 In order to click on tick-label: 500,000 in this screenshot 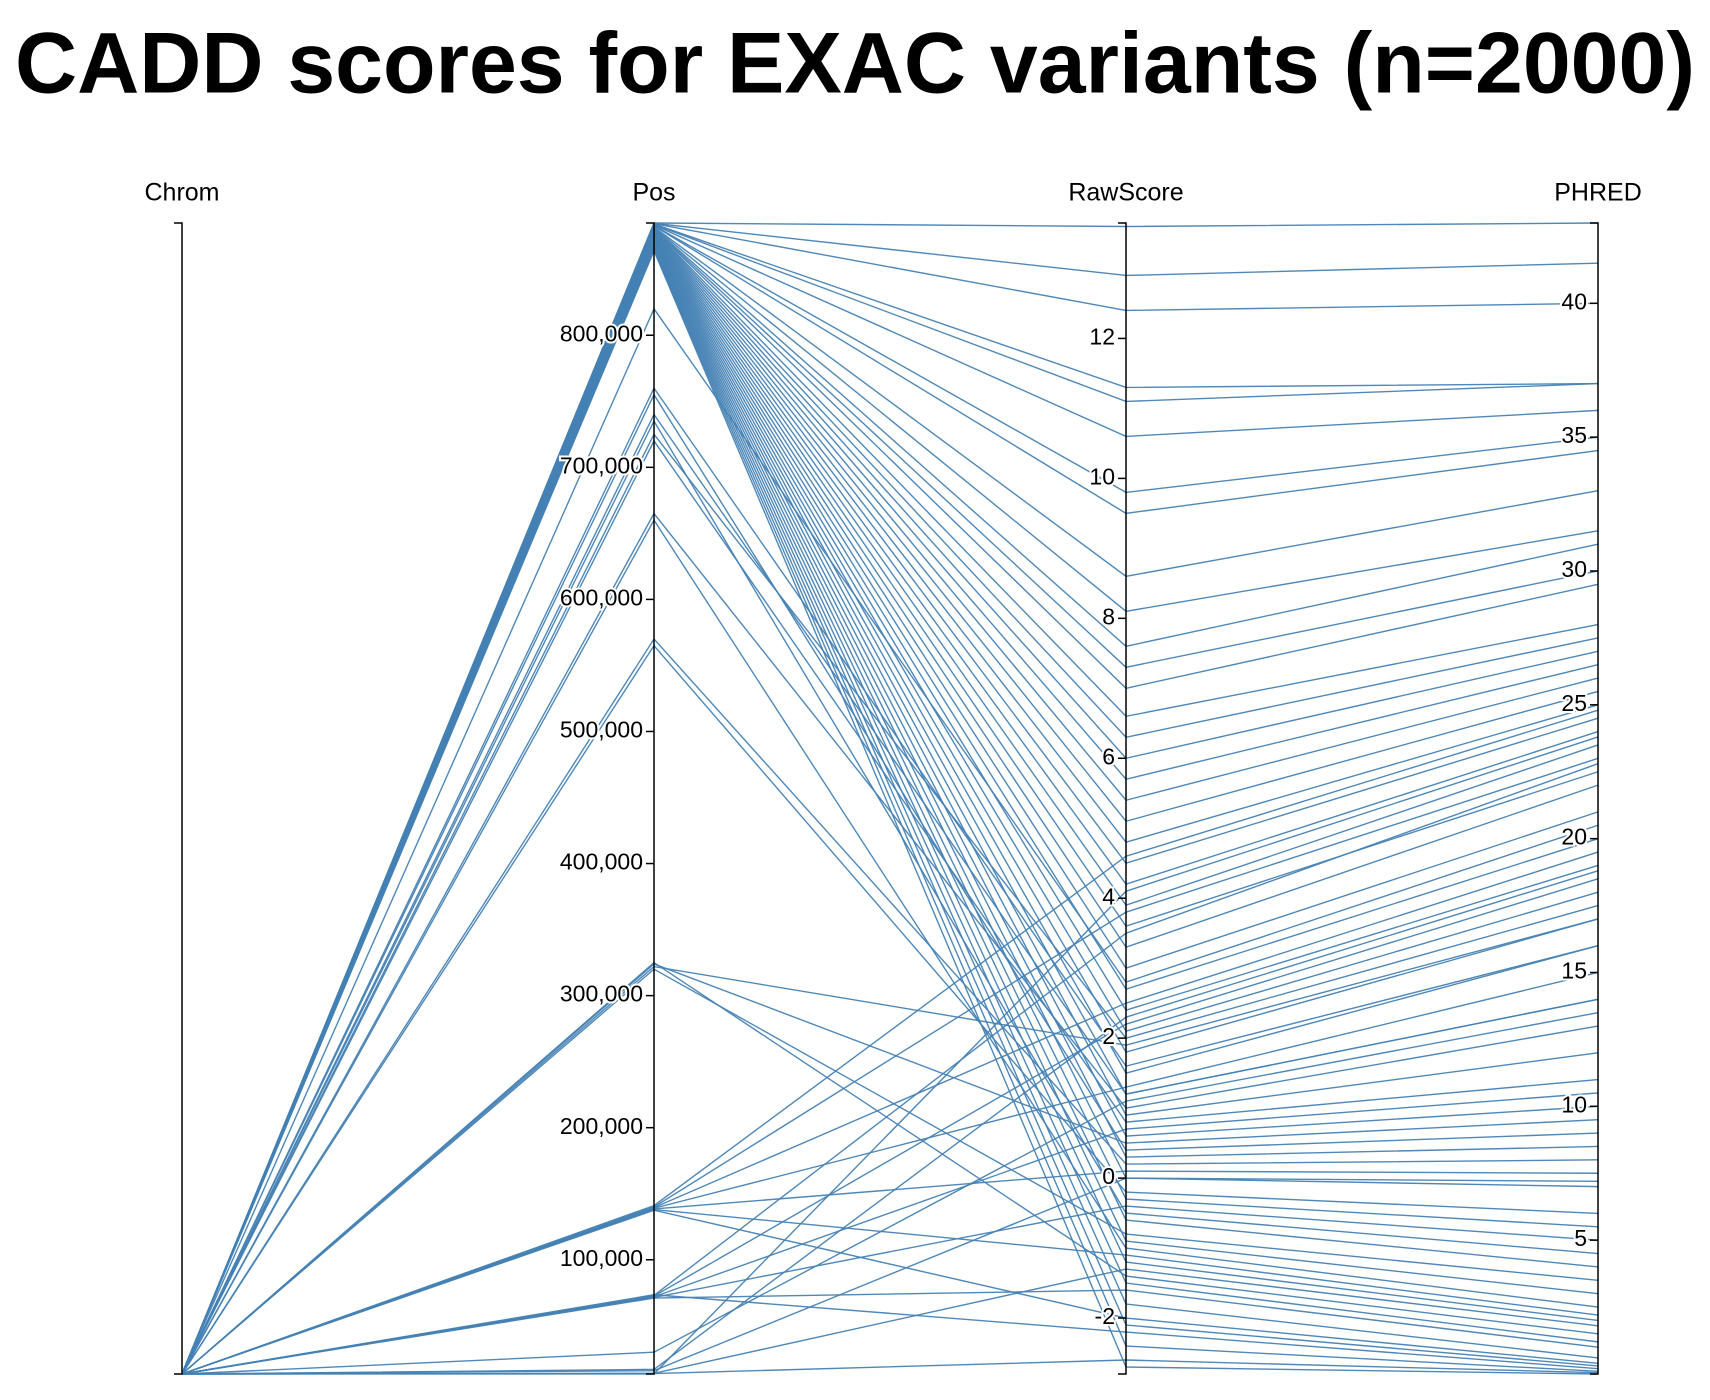, I will do `click(601, 730)`.